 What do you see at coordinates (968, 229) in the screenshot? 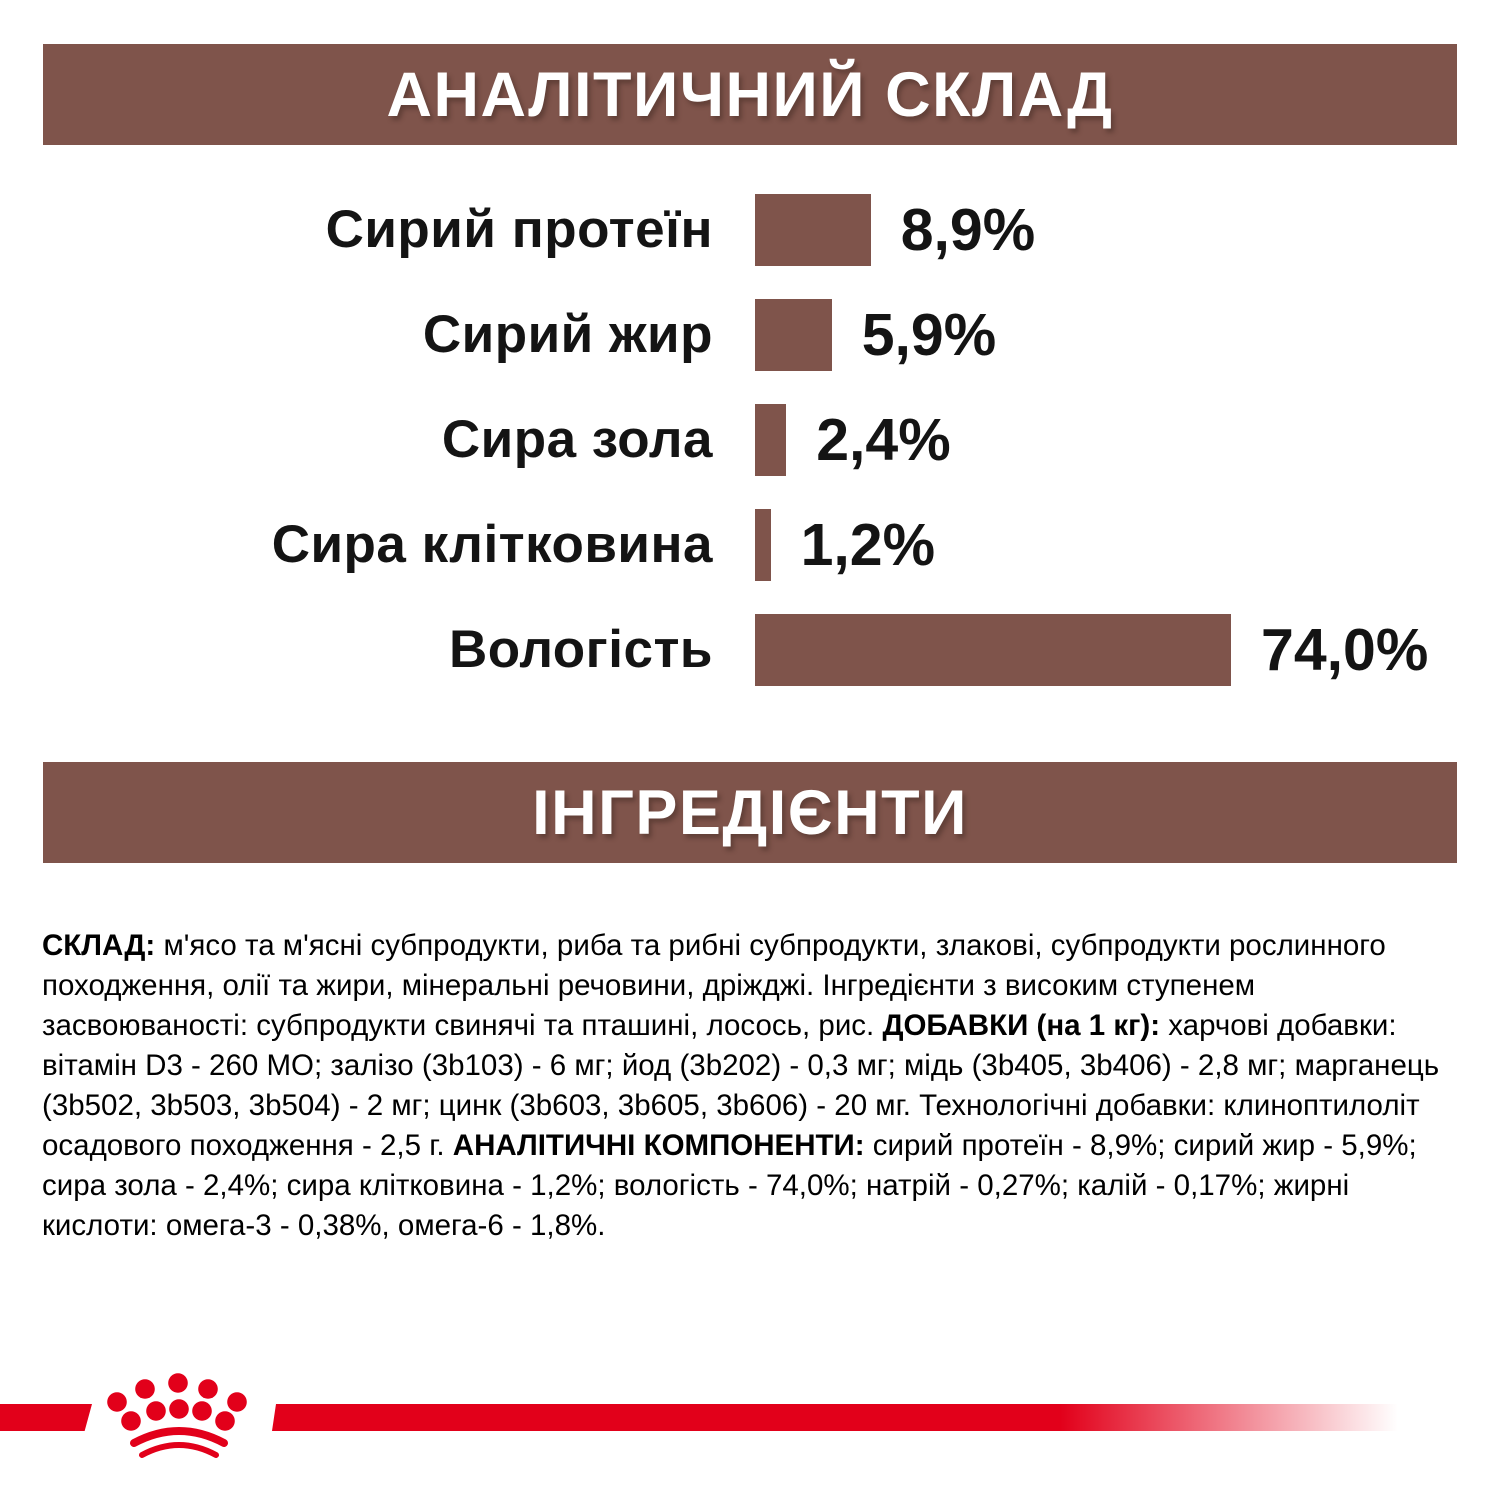
I see `chart-row-value: 8,9%` at bounding box center [968, 229].